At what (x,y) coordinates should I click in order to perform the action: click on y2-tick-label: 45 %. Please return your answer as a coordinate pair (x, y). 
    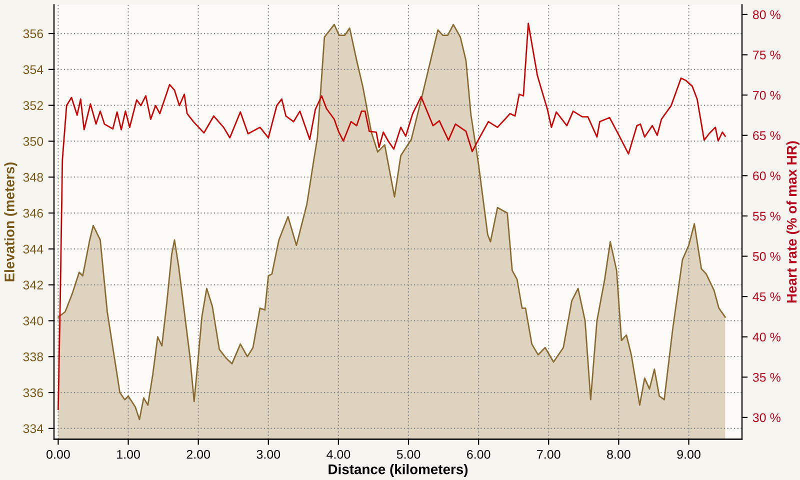
    Looking at the image, I should click on (766, 297).